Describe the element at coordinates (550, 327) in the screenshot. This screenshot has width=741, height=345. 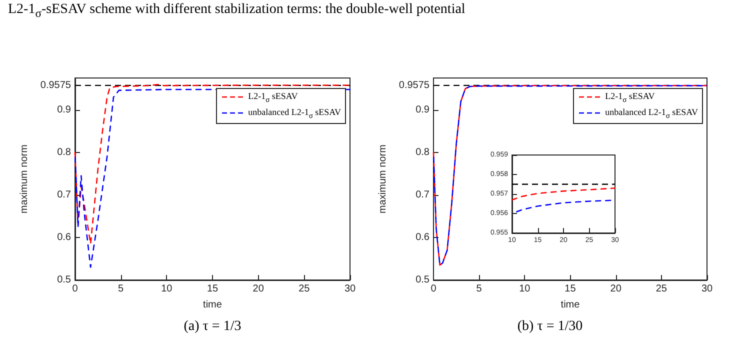
I see `text: (b) τ = 1/30` at that location.